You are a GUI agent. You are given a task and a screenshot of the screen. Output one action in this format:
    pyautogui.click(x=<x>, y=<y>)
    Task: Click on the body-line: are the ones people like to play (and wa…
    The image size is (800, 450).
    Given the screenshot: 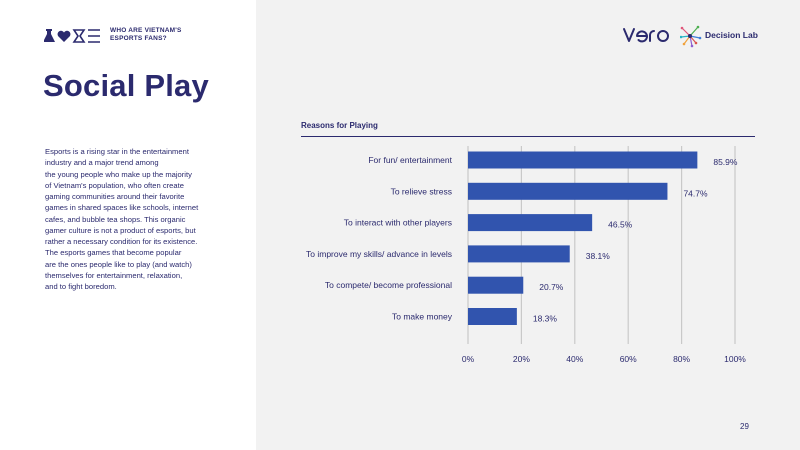 What is the action you would take?
    pyautogui.click(x=118, y=264)
    